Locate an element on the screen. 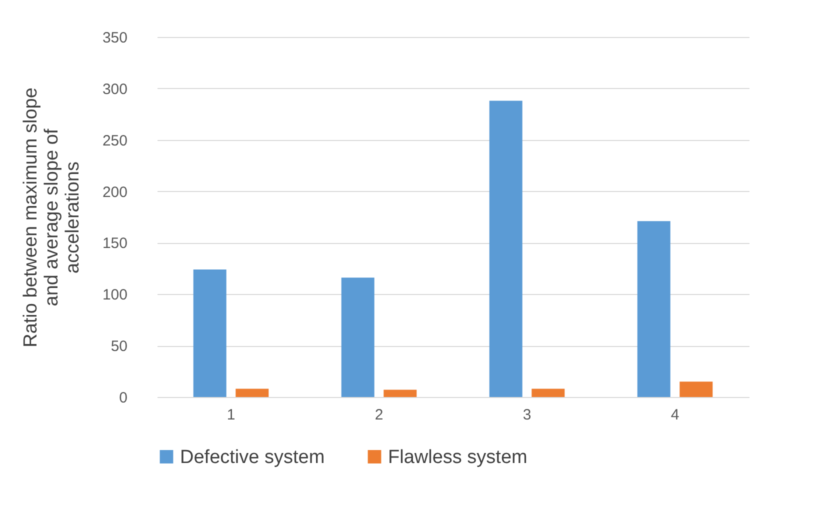  x-tick-label: 1 is located at coordinates (231, 415).